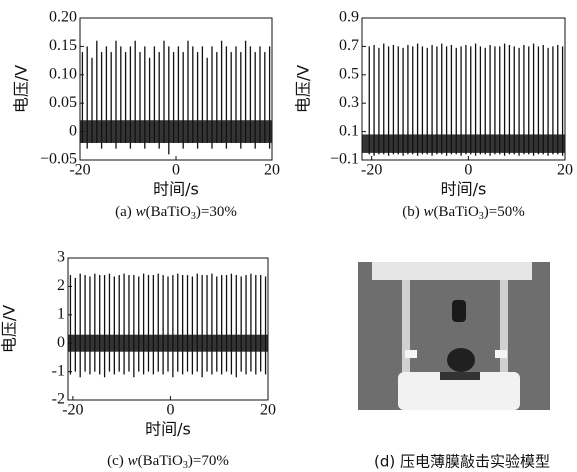 The height and width of the screenshot is (472, 577). I want to click on y-tick-label: −0.1, so click(344, 159).